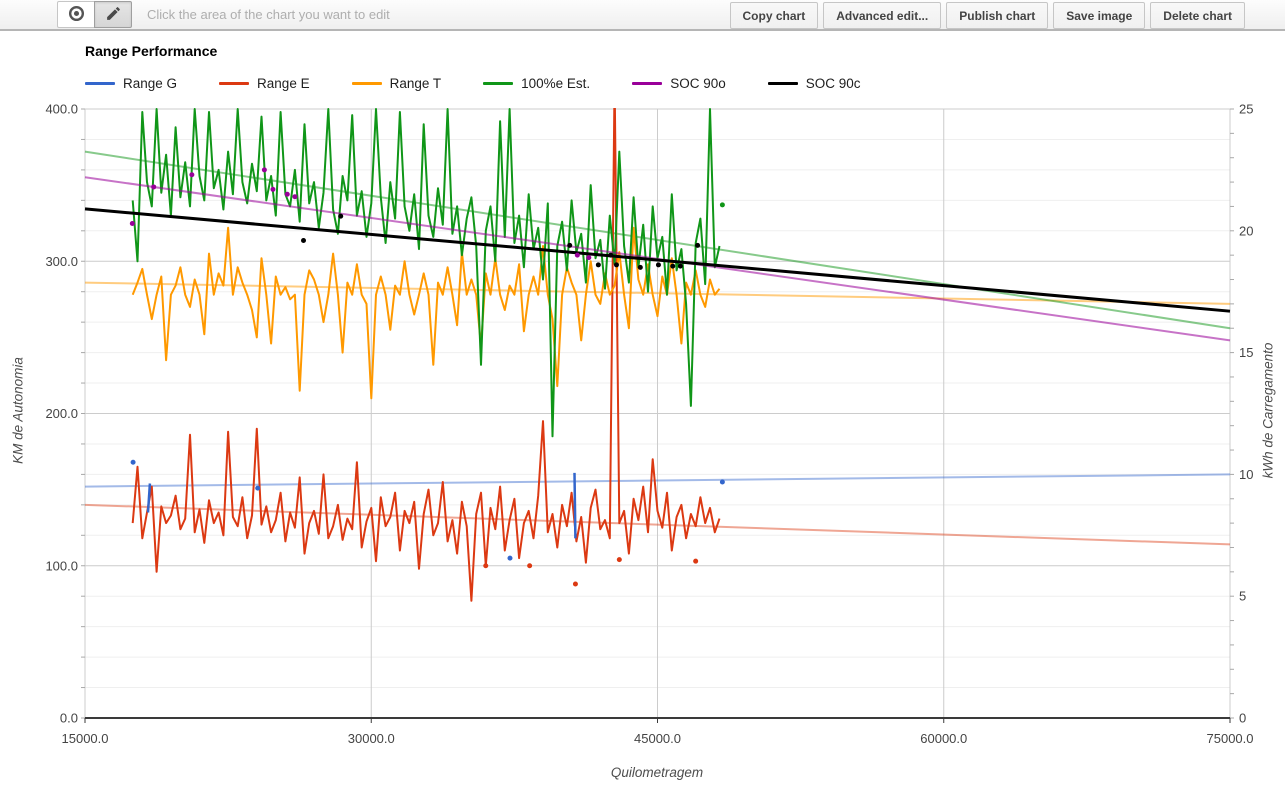 The image size is (1285, 799). What do you see at coordinates (1246, 109) in the screenshot?
I see `y-right-tick-label: 25` at bounding box center [1246, 109].